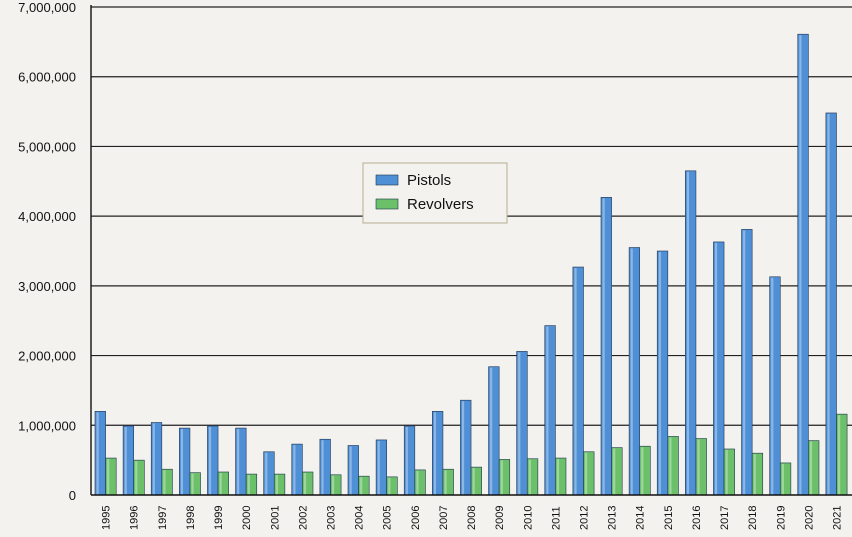 The width and height of the screenshot is (852, 537). Describe the element at coordinates (589, 473) in the screenshot. I see `bar-revolvers-2012` at that location.